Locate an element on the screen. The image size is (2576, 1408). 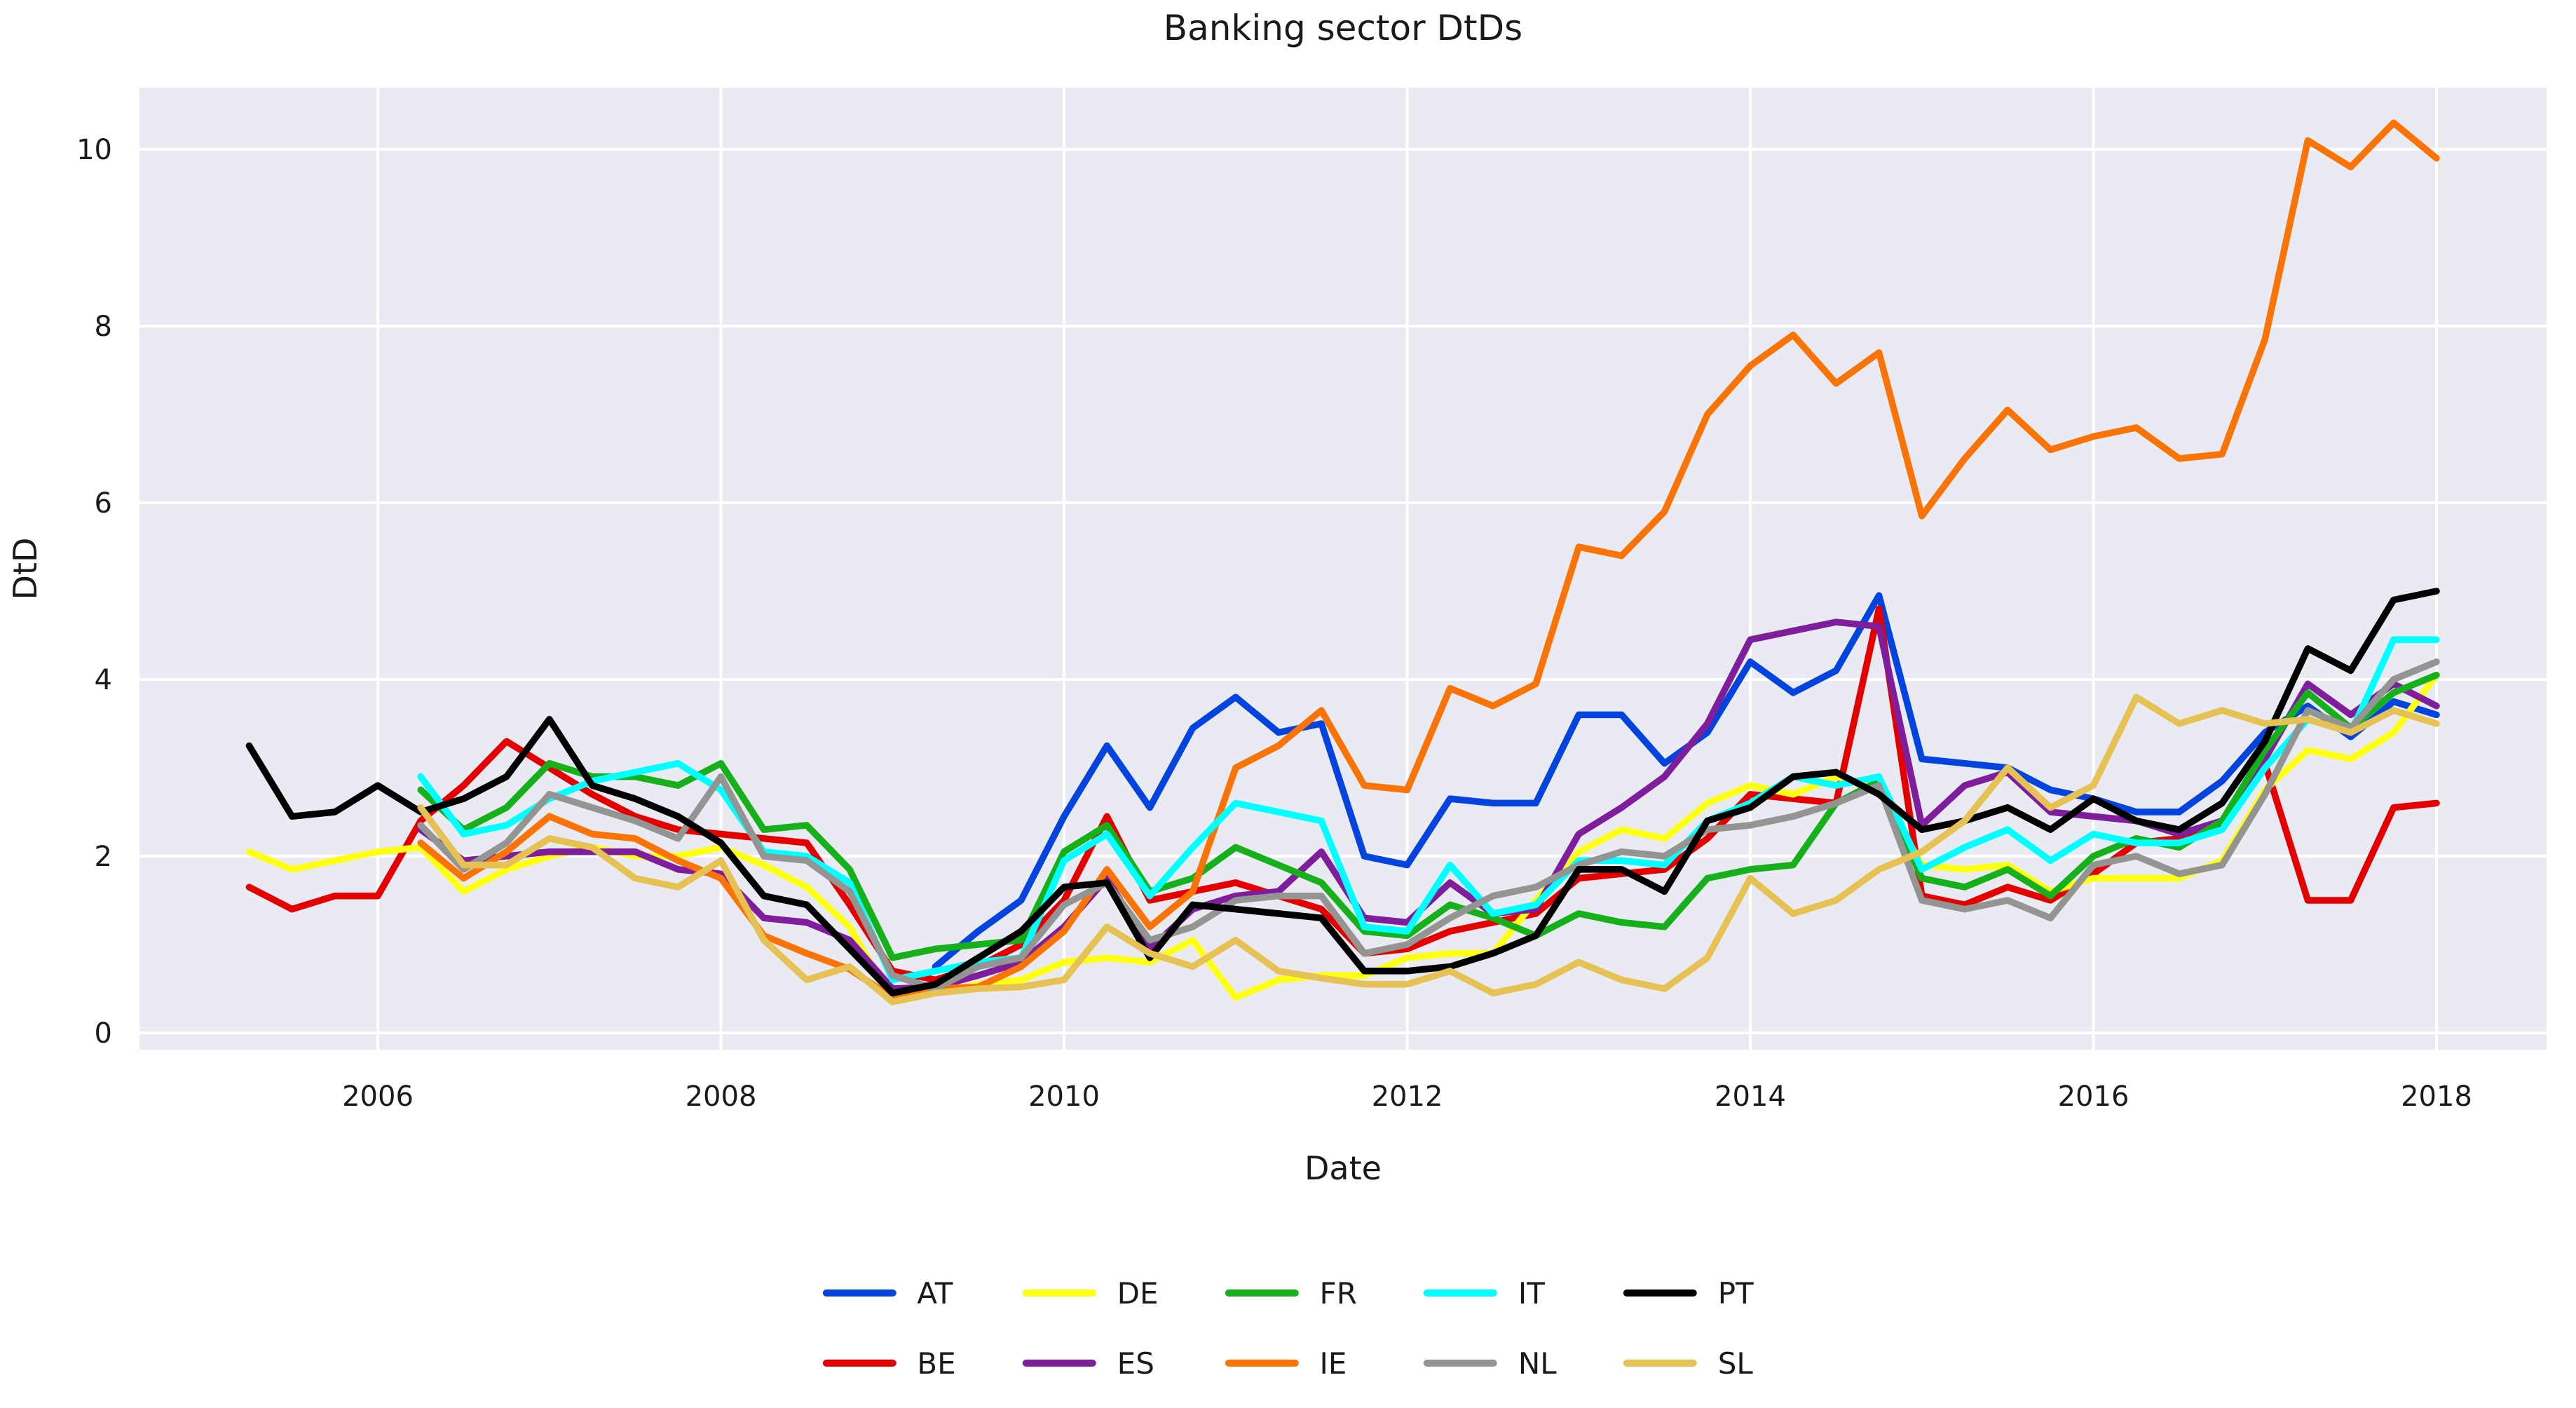
x-tick-label-2014: 2014 is located at coordinates (1750, 1097).